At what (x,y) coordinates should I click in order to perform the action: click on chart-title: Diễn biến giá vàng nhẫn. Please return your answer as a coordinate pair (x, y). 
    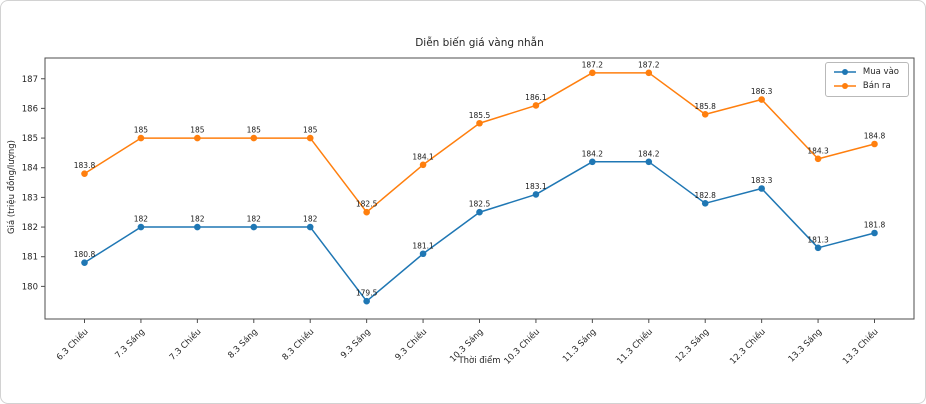
    Looking at the image, I should click on (479, 43).